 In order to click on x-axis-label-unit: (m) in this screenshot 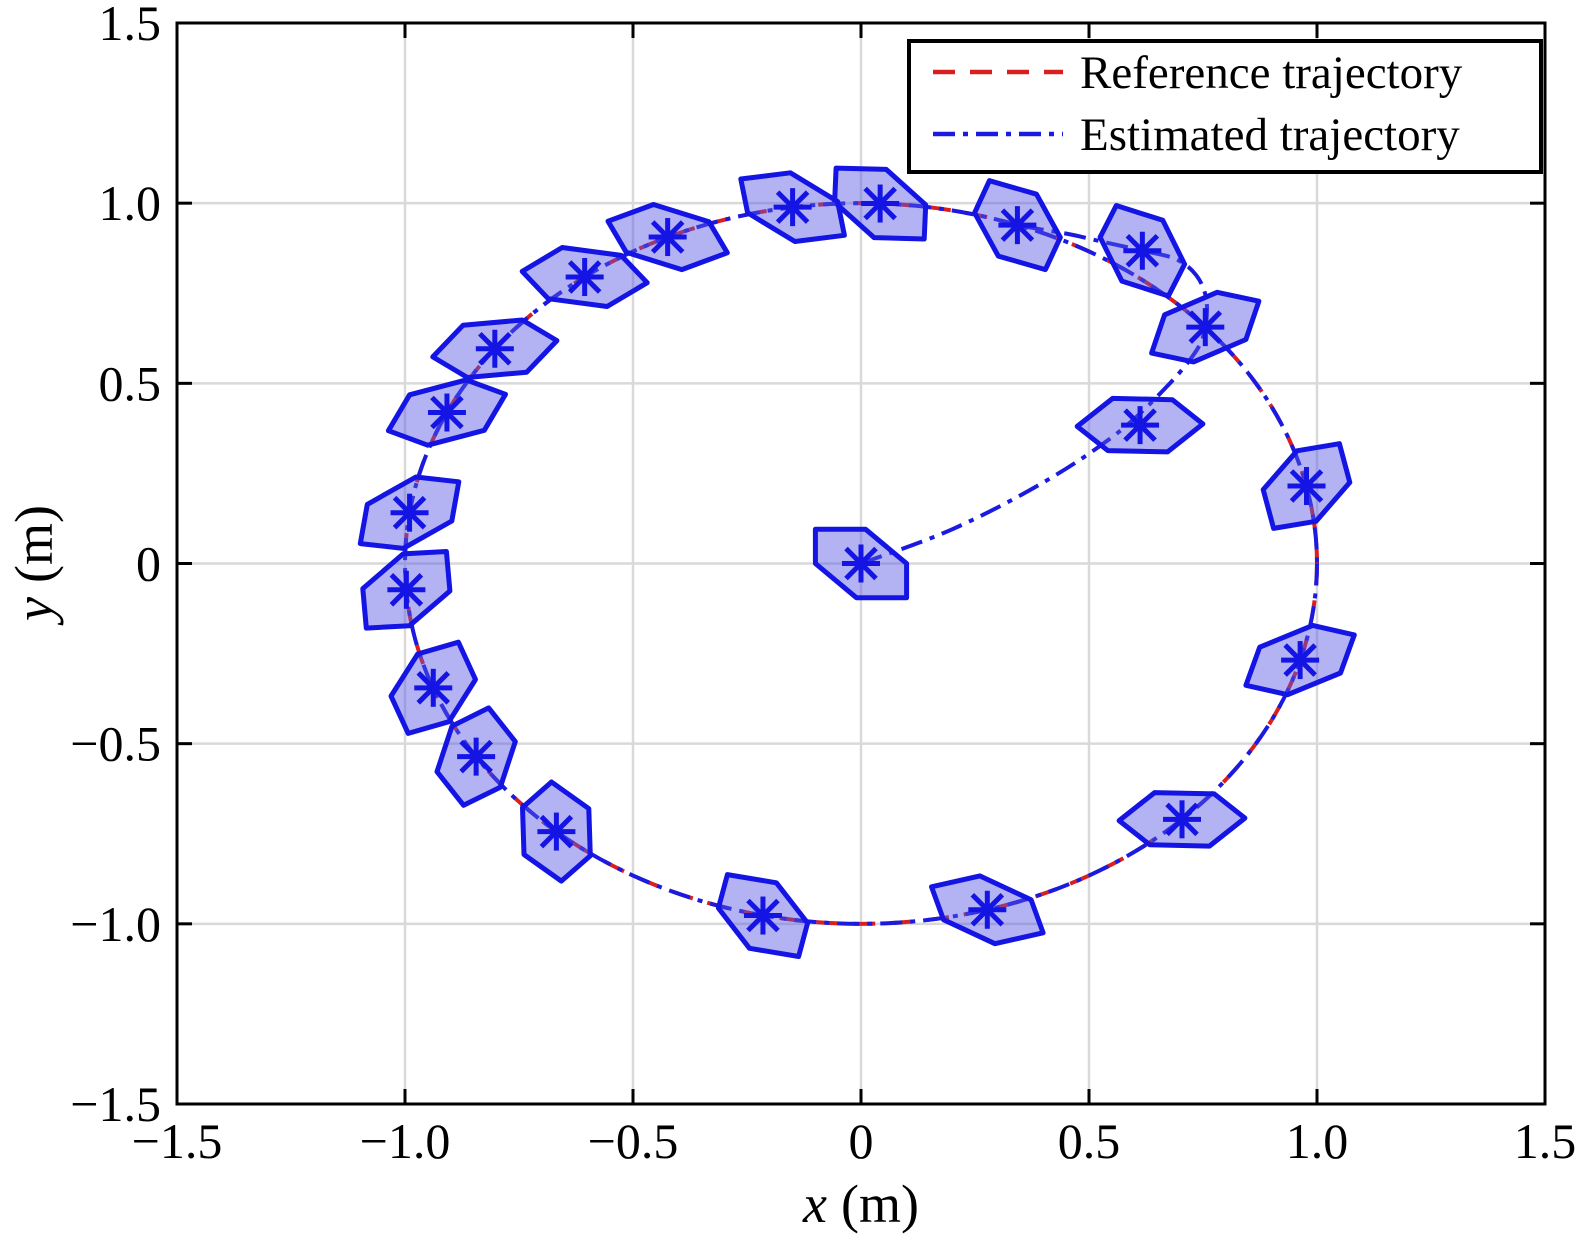, I will do `click(880, 1204)`.